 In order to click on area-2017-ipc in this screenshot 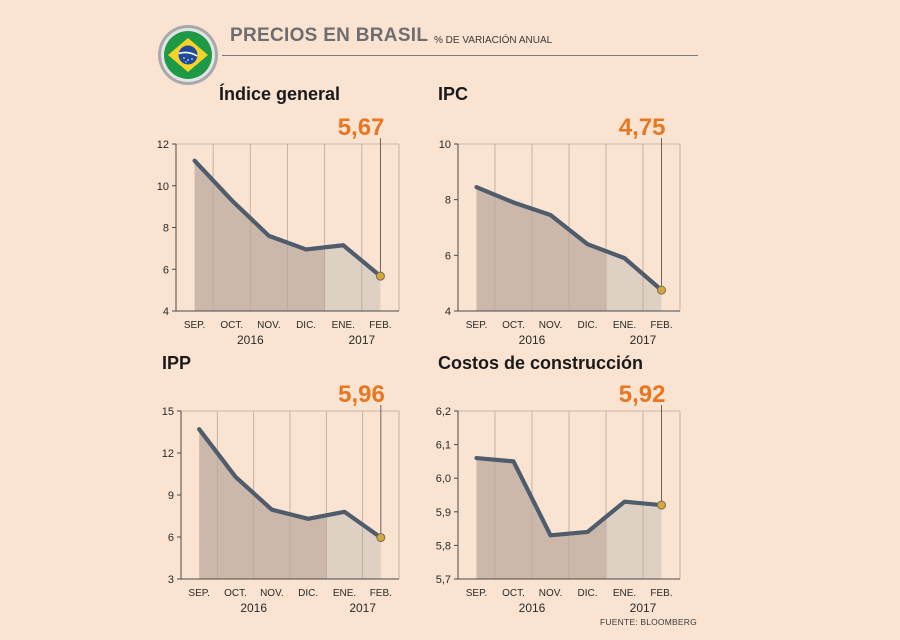, I will do `click(634, 281)`.